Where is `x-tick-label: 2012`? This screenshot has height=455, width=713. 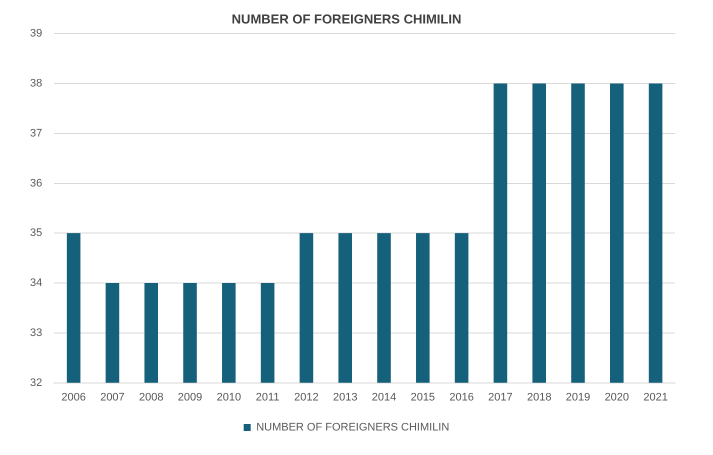
x-tick-label: 2012 is located at coordinates (306, 397).